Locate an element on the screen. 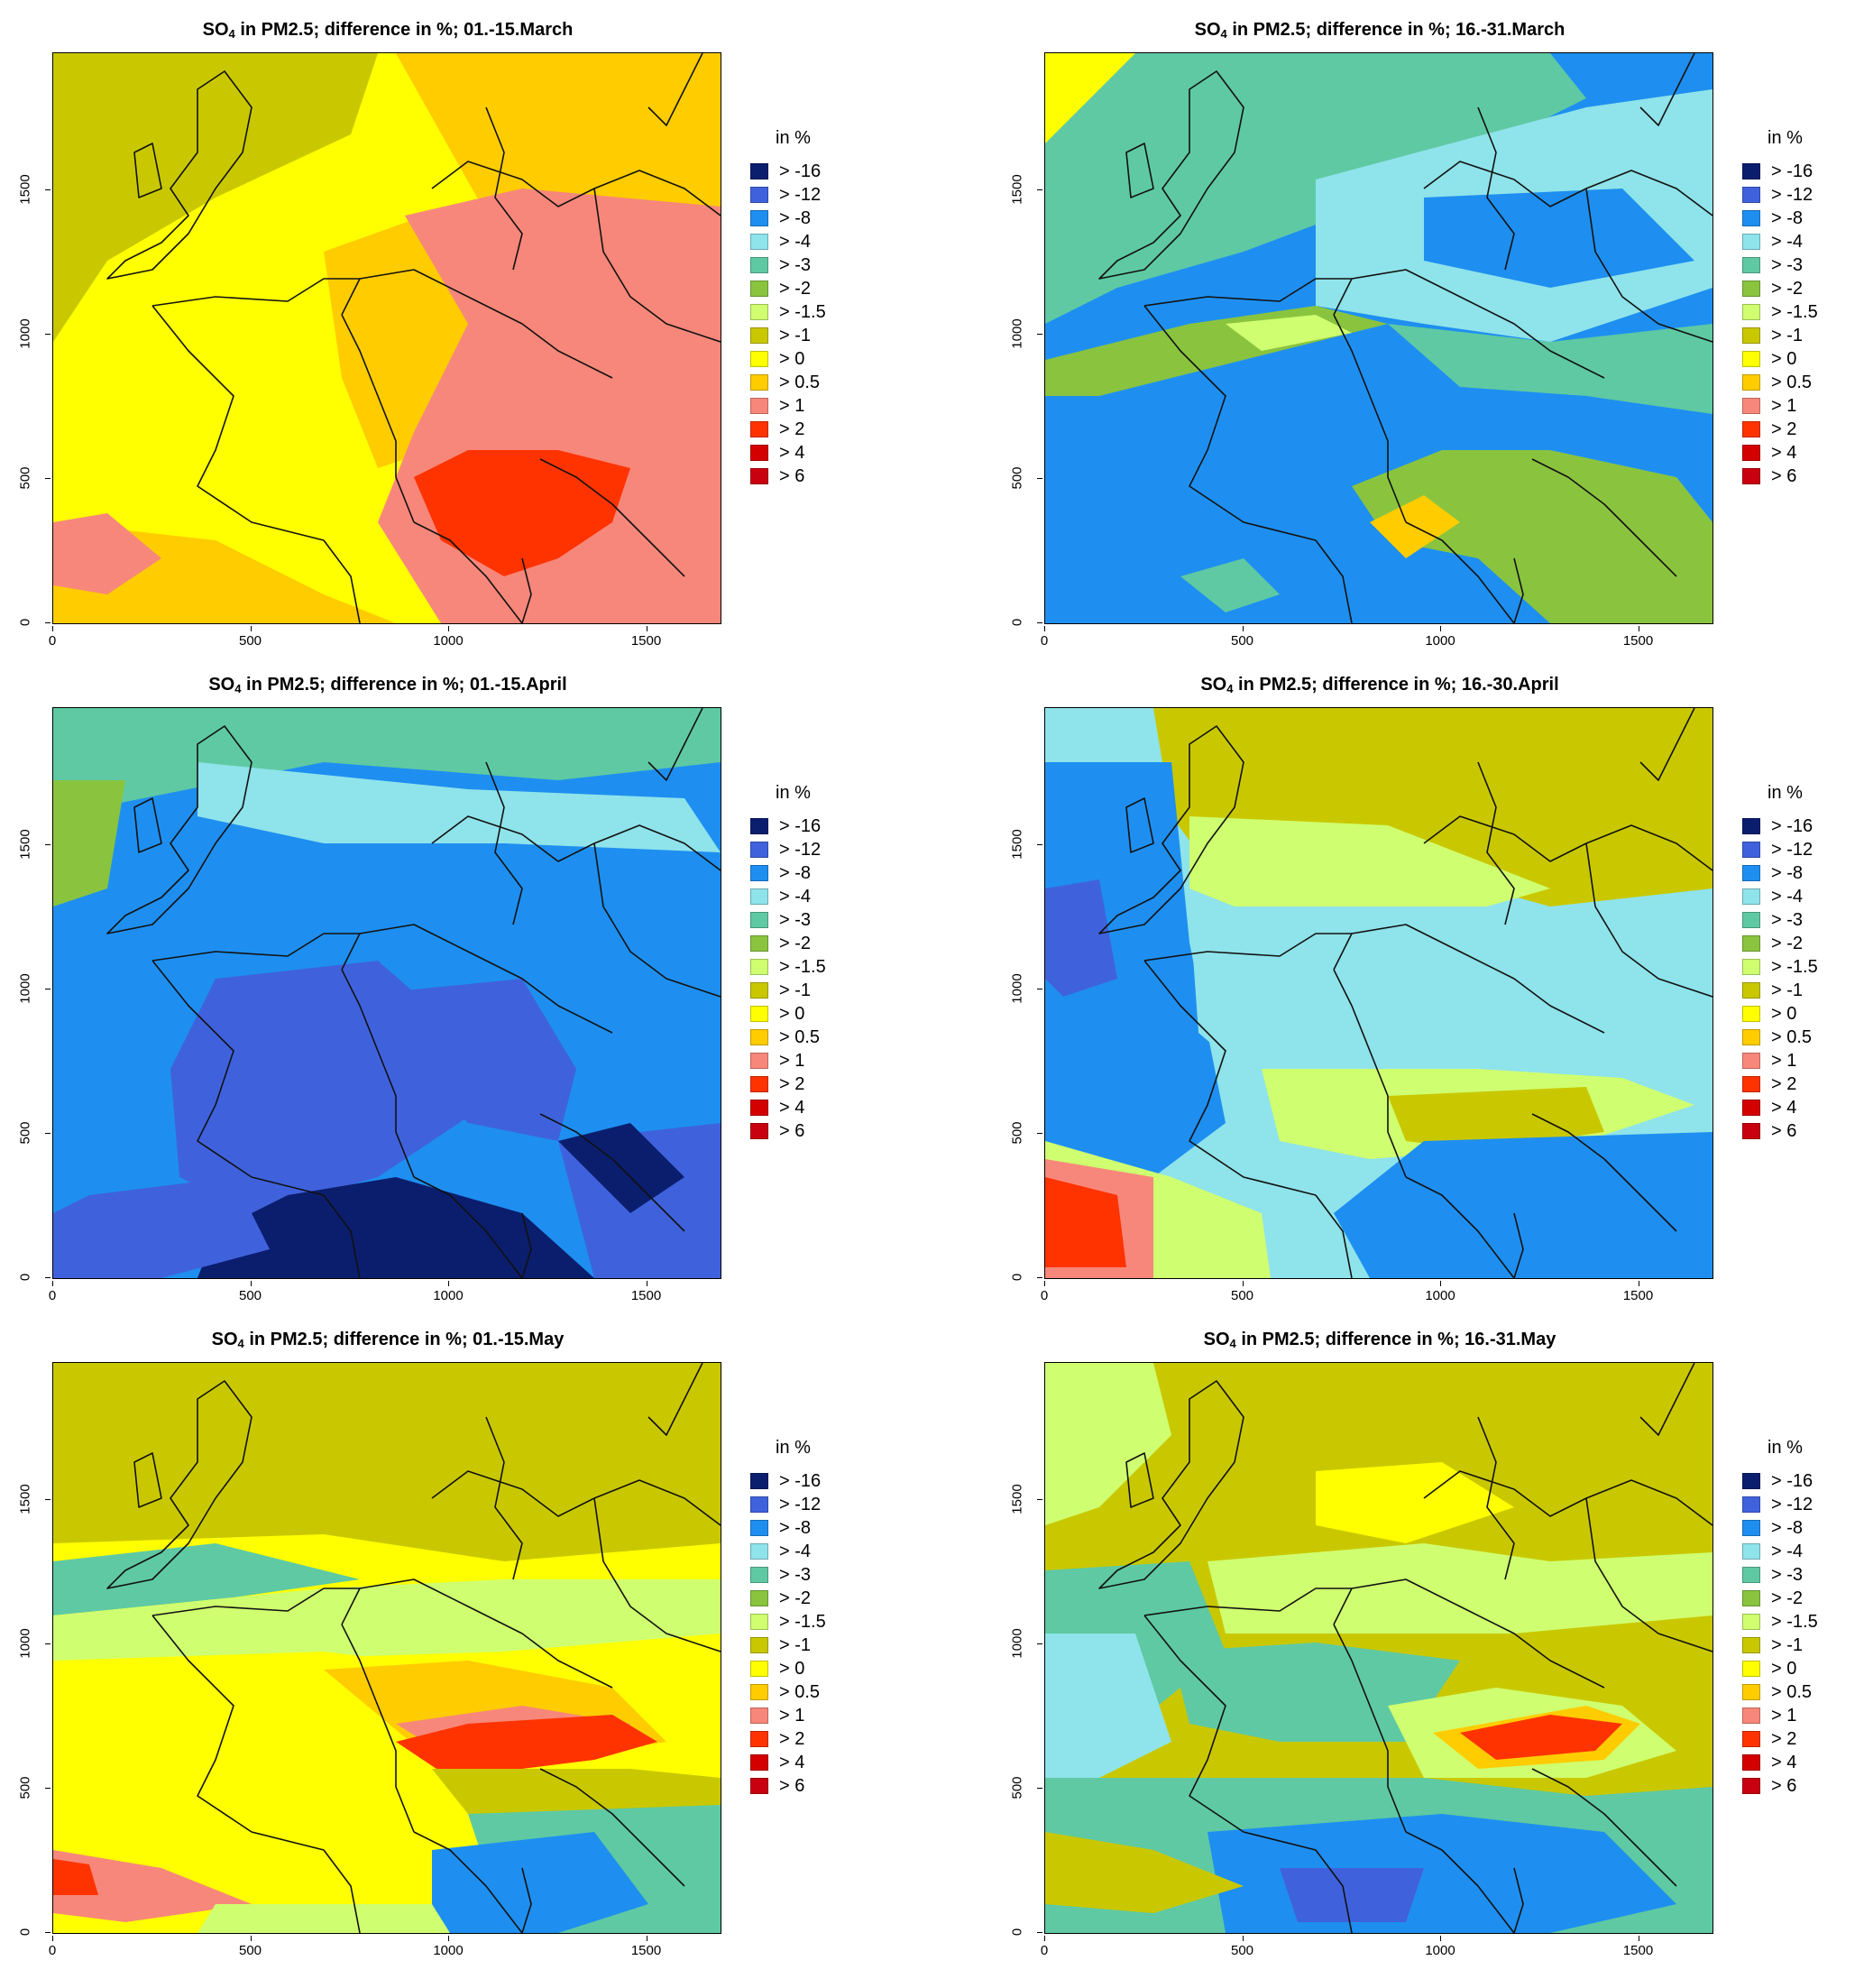 Image resolution: width=1864 pixels, height=1988 pixels. legend-label: > -4 is located at coordinates (1787, 1551).